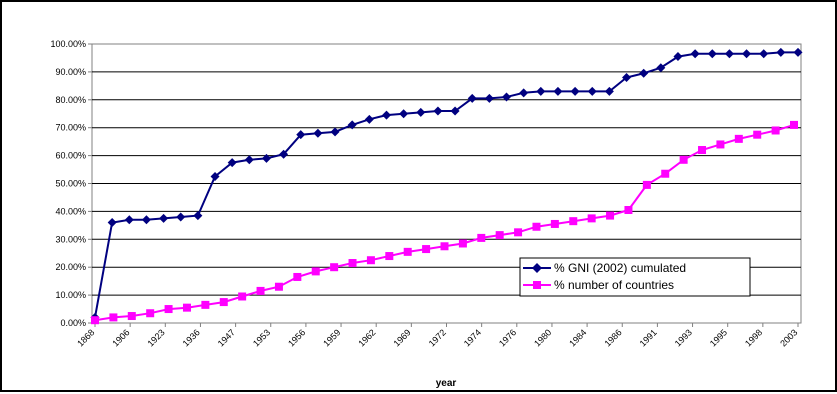 The image size is (837, 394). Describe the element at coordinates (402, 337) in the screenshot. I see `x-tick-label: 1969` at that location.